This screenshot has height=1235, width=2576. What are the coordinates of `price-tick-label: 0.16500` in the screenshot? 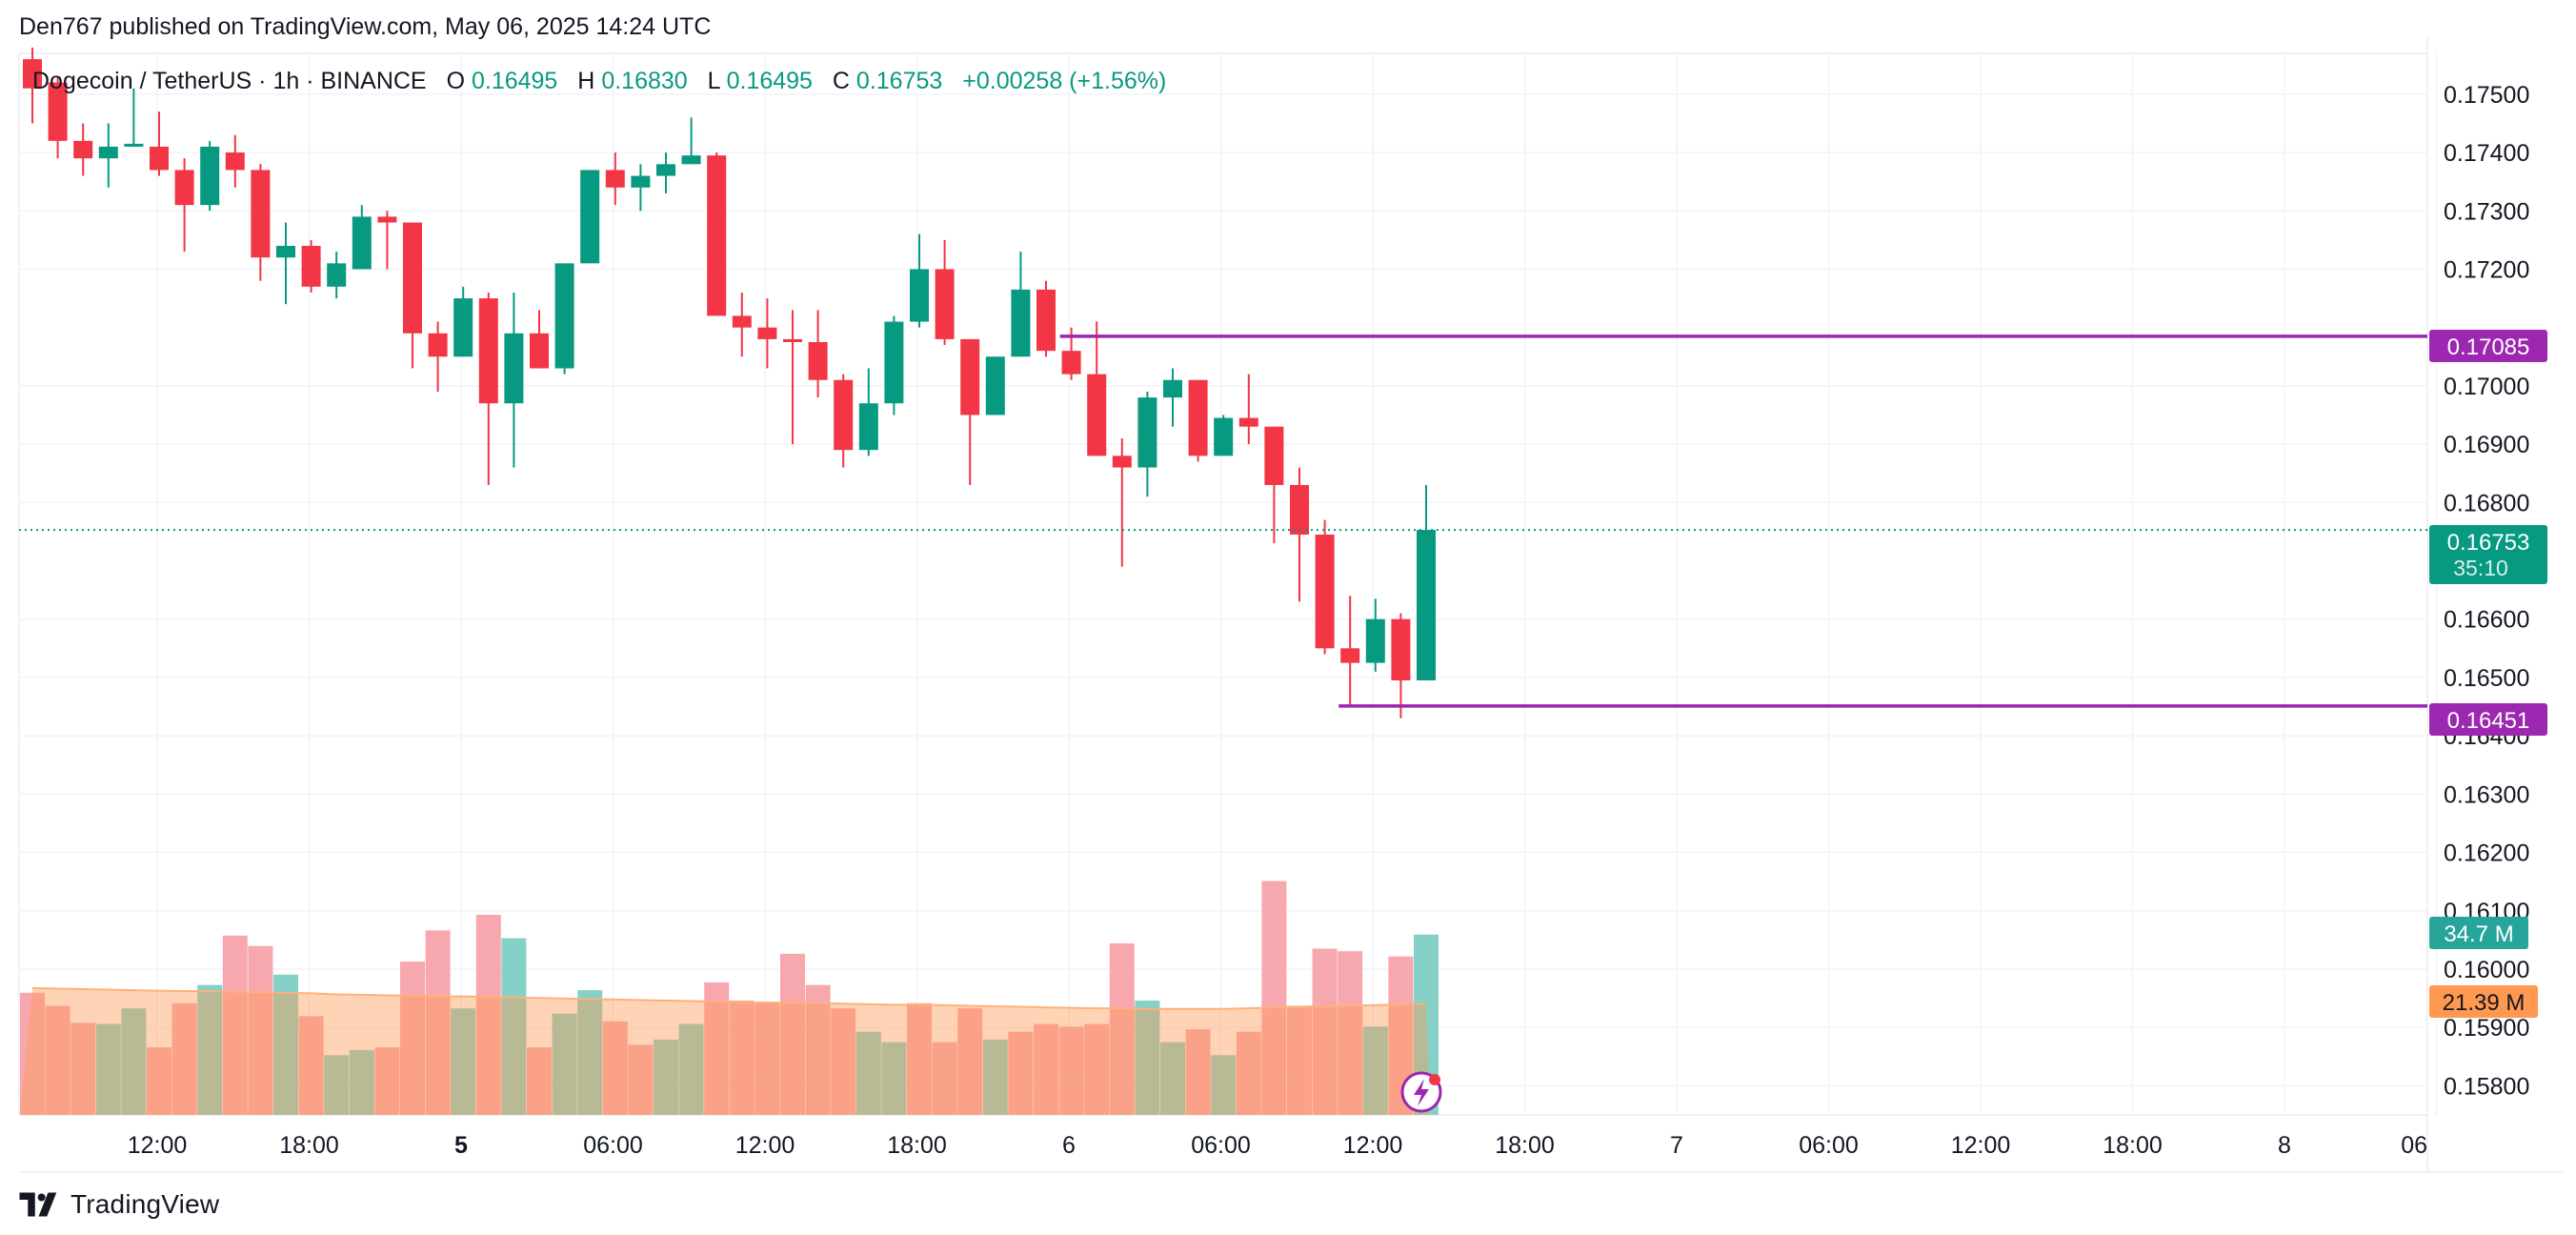 It's located at (2486, 678).